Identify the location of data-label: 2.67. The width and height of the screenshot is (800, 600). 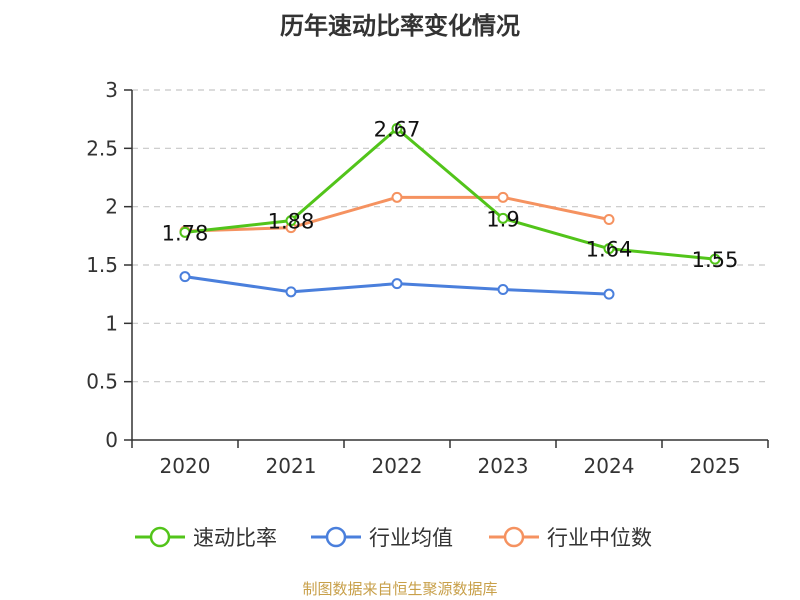
(397, 130).